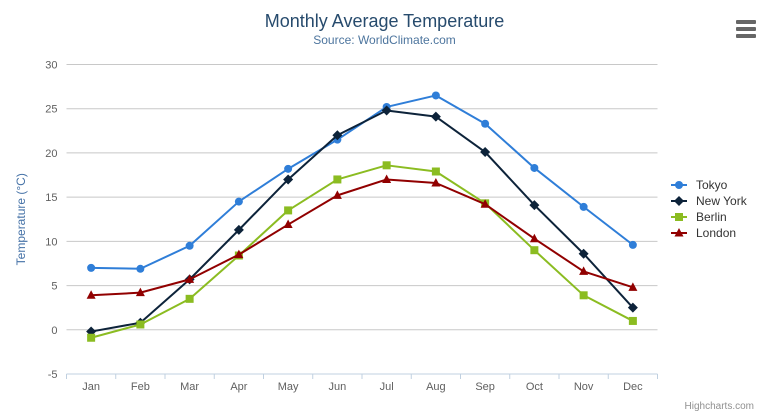 The height and width of the screenshot is (416, 769). I want to click on x-axis-tick-label: Sep, so click(485, 387).